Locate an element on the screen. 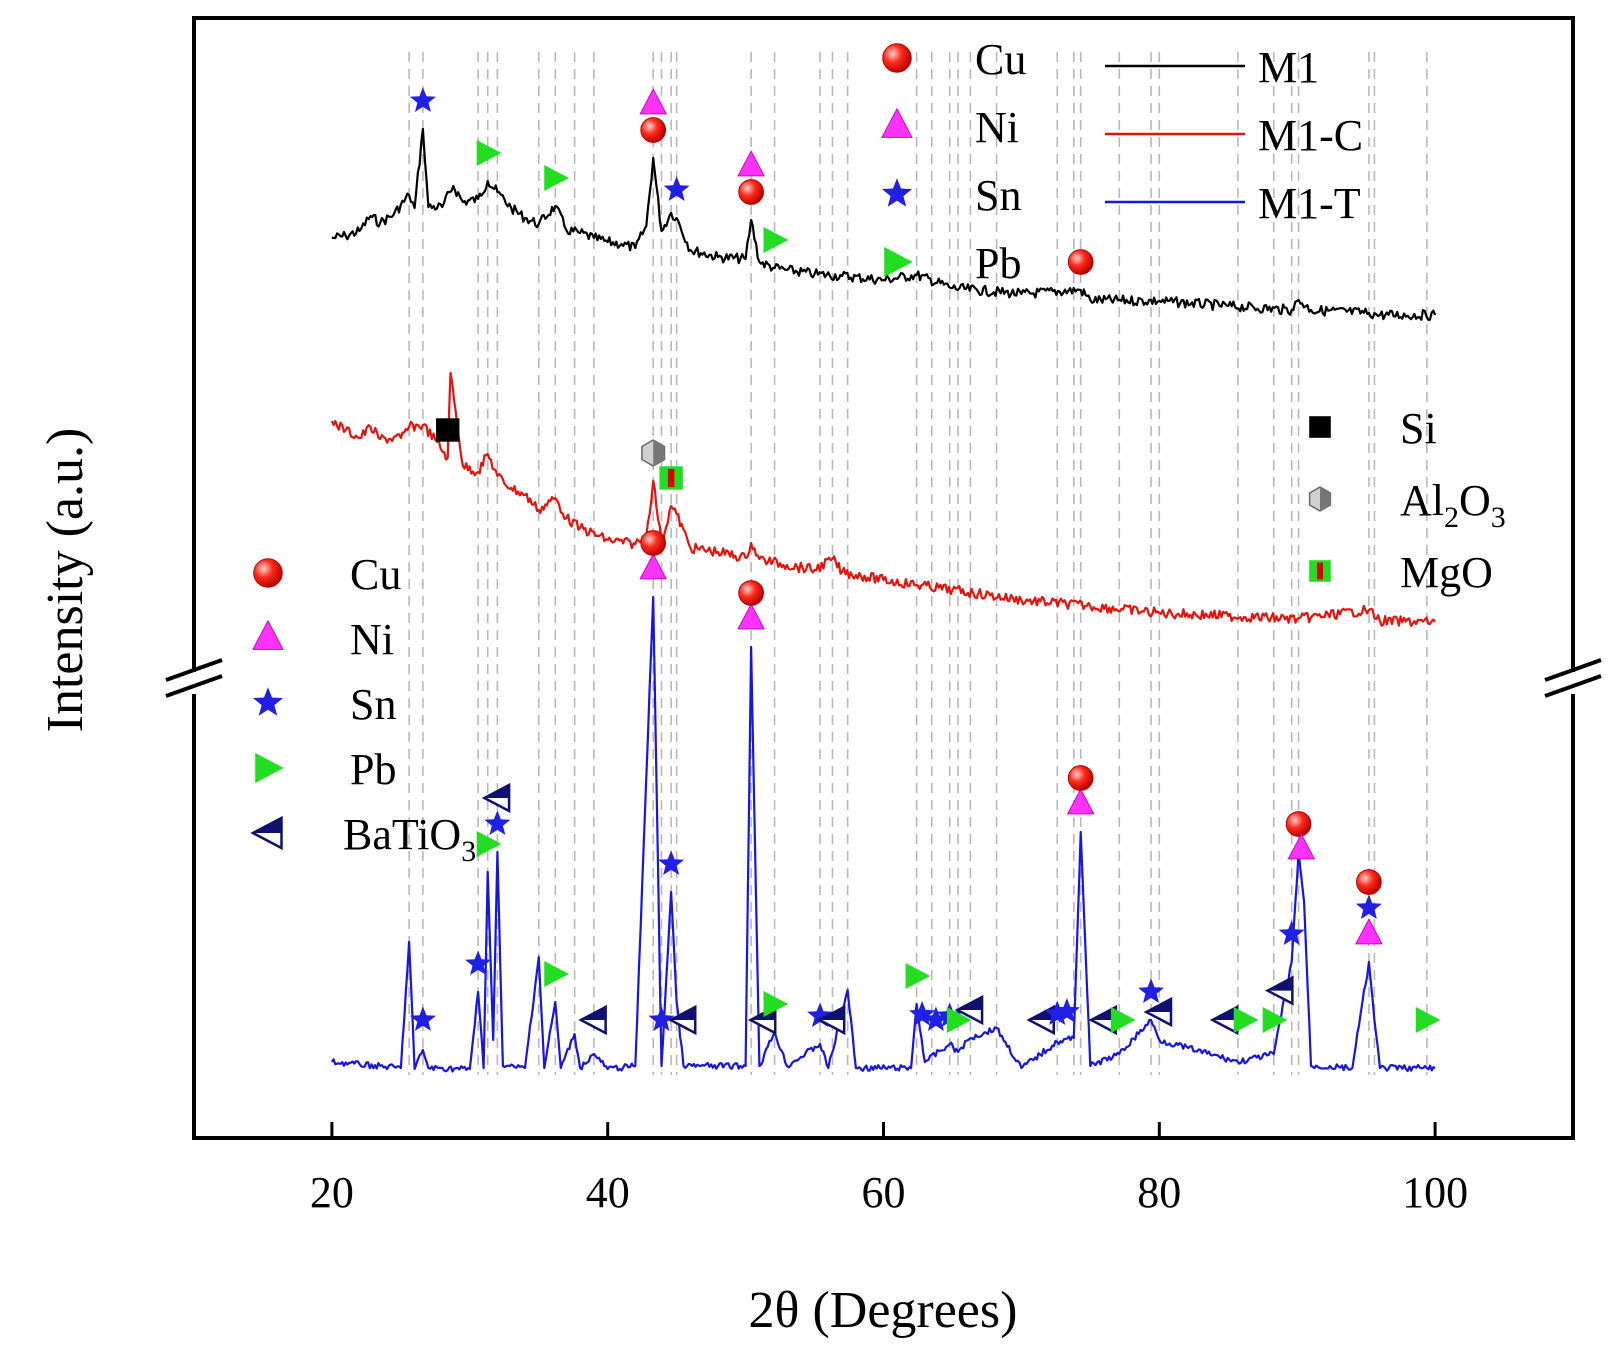 The image size is (1623, 1372). legend-line-label-m1-t: M1-T is located at coordinates (1309, 203).